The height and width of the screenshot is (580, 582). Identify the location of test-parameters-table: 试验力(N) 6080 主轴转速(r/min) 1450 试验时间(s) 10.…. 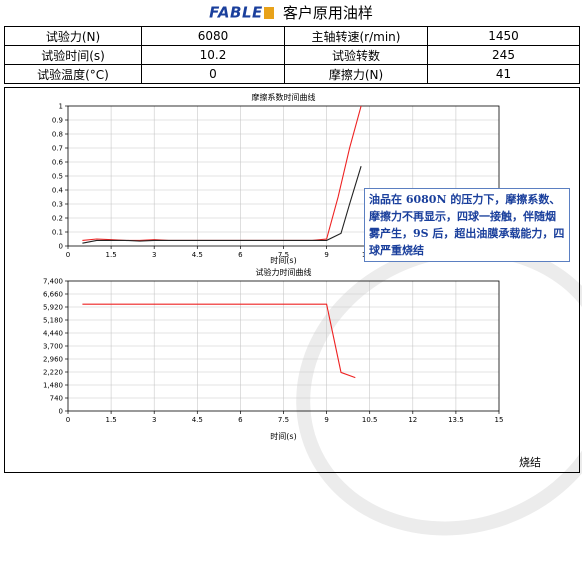
(292, 55).